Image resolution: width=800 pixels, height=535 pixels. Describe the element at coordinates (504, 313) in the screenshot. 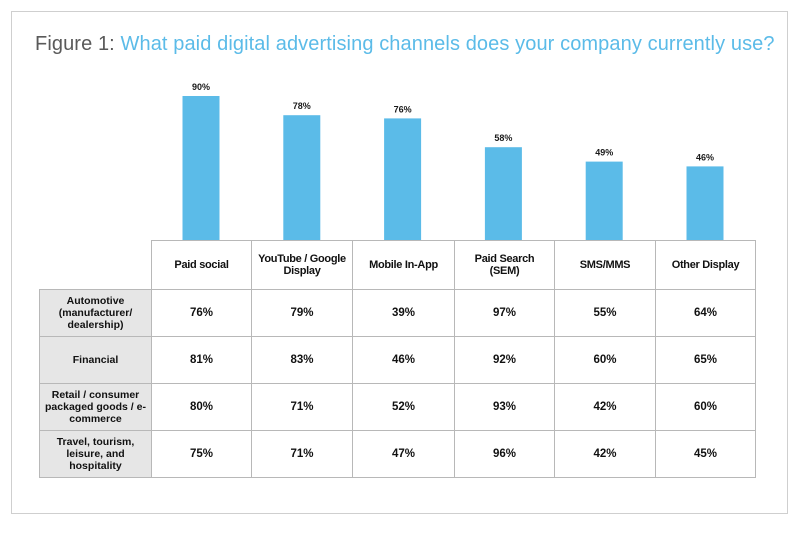

I see `table-cell: 97%` at that location.